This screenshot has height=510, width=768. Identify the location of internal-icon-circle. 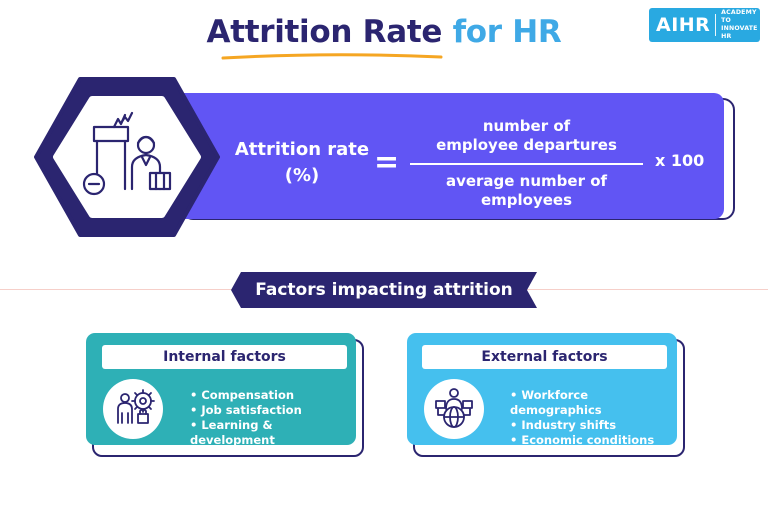
(133, 409).